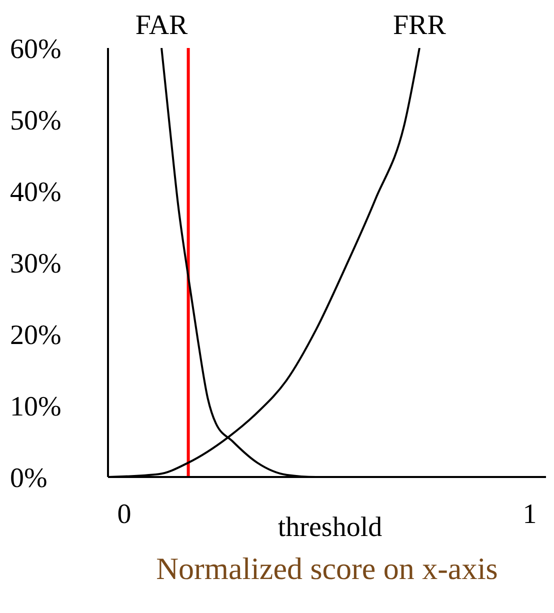 The width and height of the screenshot is (554, 613). Describe the element at coordinates (36, 120) in the screenshot. I see `y-tick-label: 50%` at that location.